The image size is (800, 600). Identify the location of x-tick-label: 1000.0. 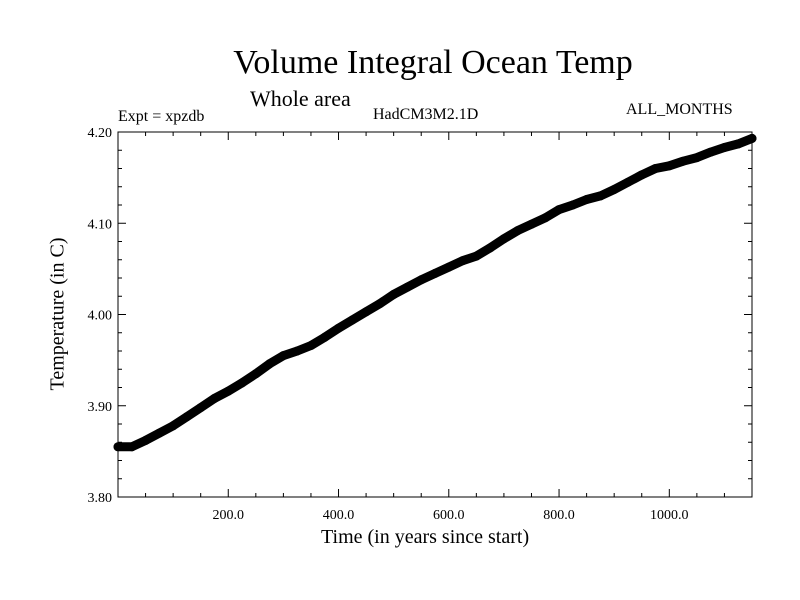
(669, 515).